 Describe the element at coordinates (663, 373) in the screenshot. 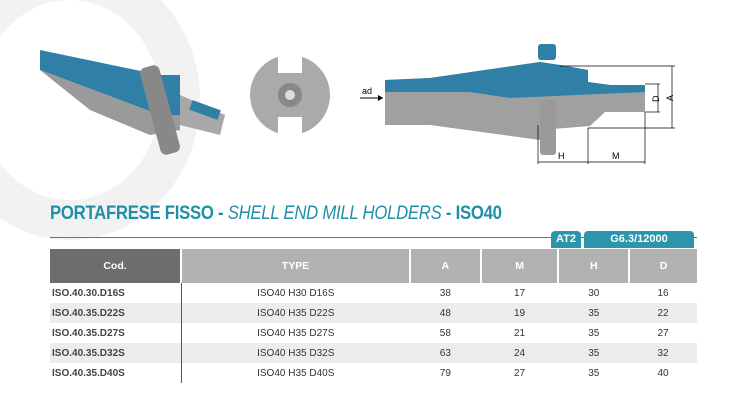

I see `cell-d: 40` at that location.